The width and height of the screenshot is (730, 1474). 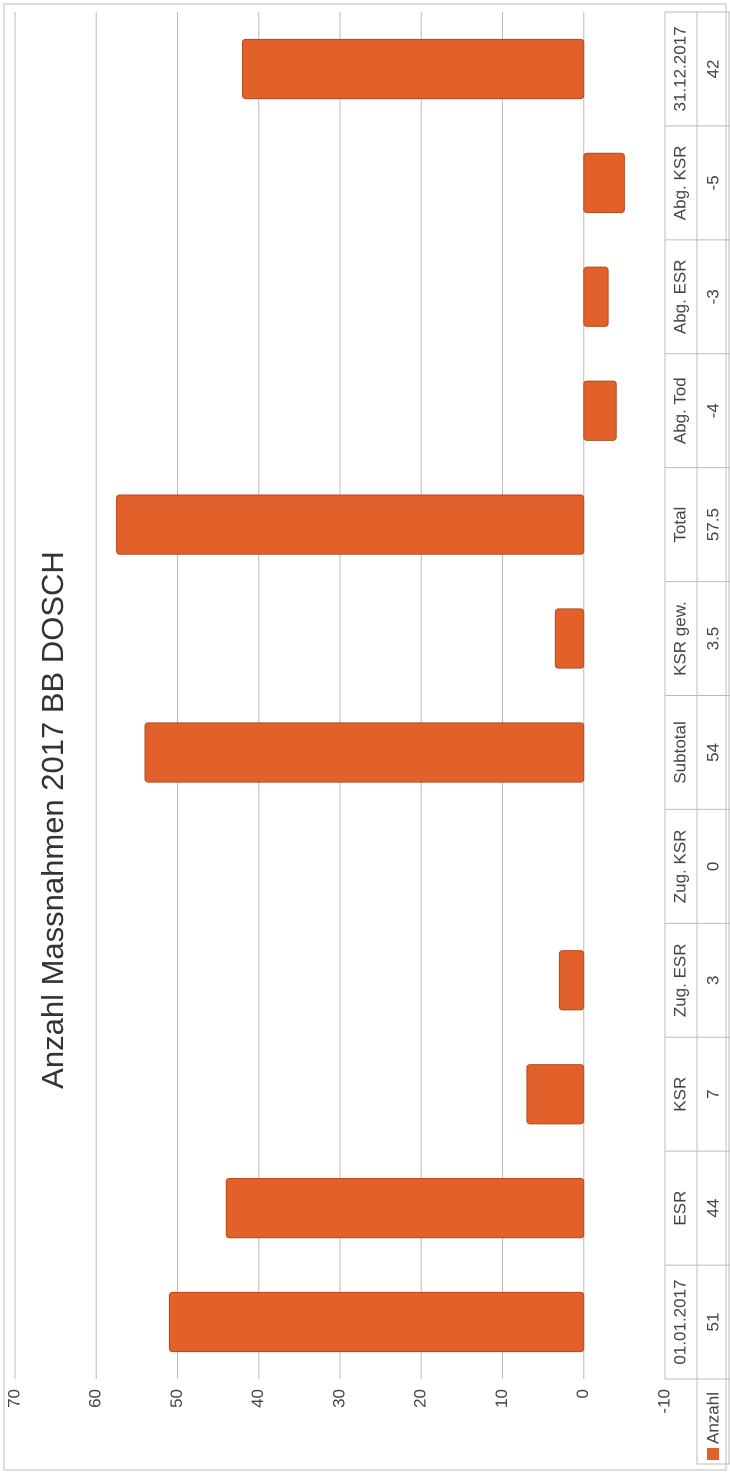 I want to click on x-tick-label: Zug. ESR, so click(x=679, y=980).